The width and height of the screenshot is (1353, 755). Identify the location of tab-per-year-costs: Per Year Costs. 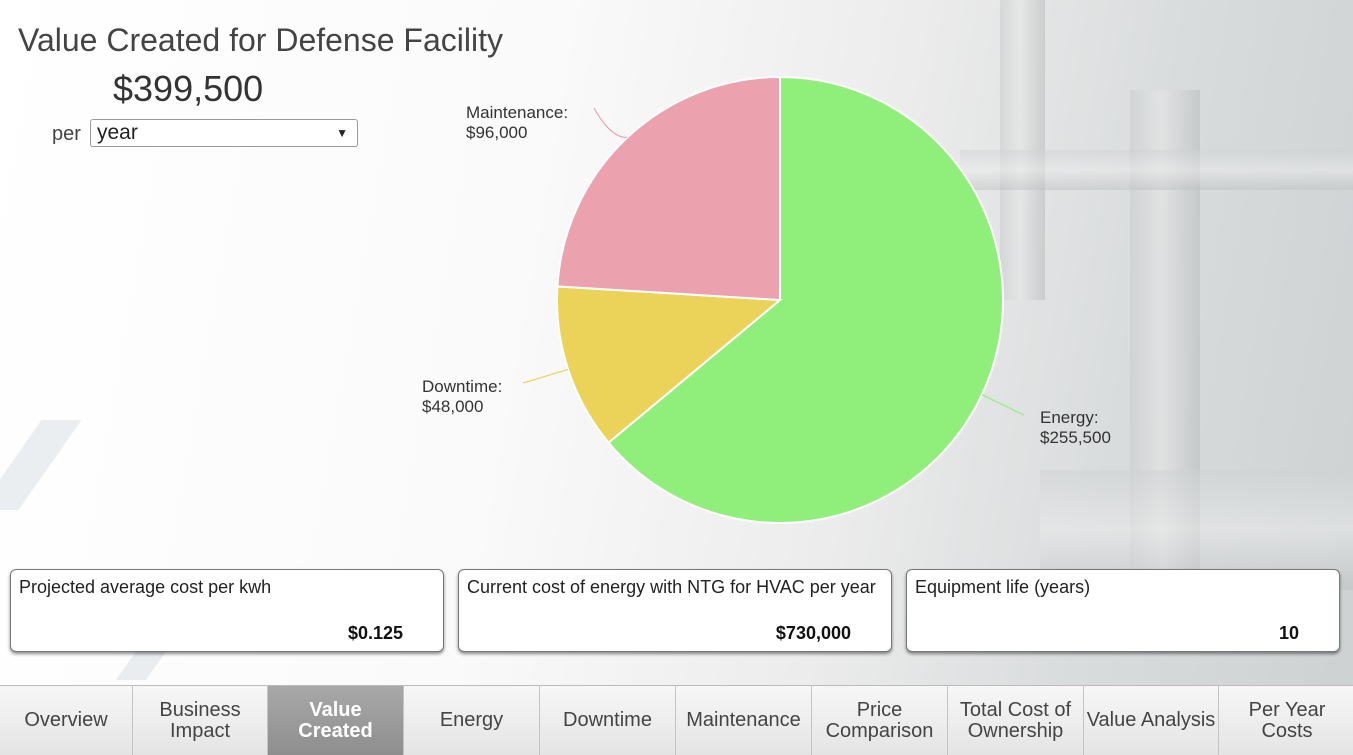
(1286, 720).